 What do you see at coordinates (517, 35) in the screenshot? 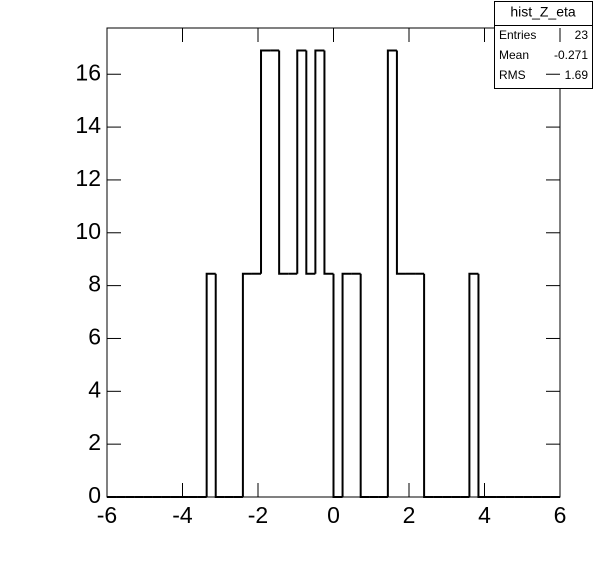
I see `stats-label: Entries` at bounding box center [517, 35].